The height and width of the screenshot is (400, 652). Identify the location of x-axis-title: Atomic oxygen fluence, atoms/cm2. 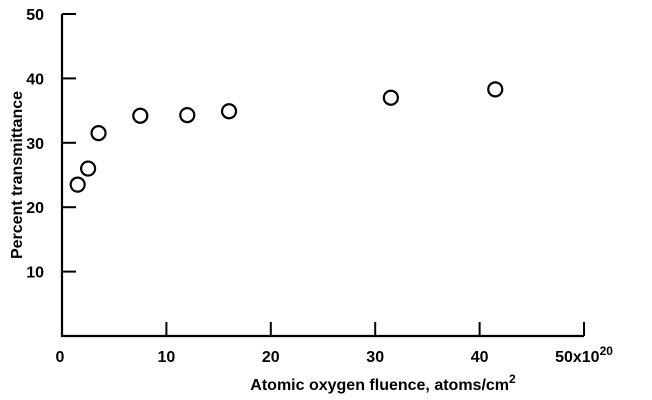
(383, 383).